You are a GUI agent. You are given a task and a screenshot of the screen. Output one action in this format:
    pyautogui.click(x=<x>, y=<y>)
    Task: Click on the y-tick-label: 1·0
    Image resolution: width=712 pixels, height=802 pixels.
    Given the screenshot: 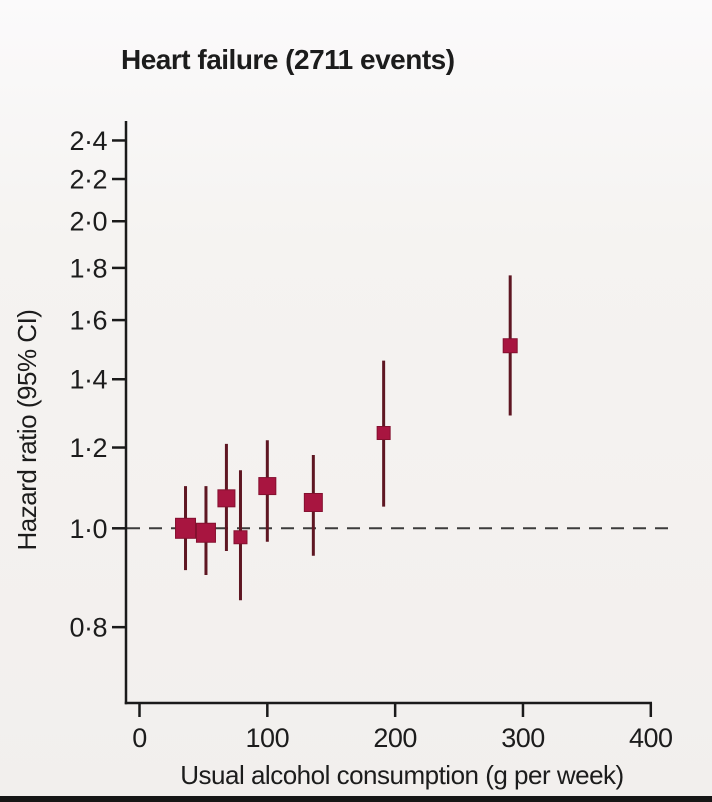 What is the action you would take?
    pyautogui.click(x=88, y=529)
    